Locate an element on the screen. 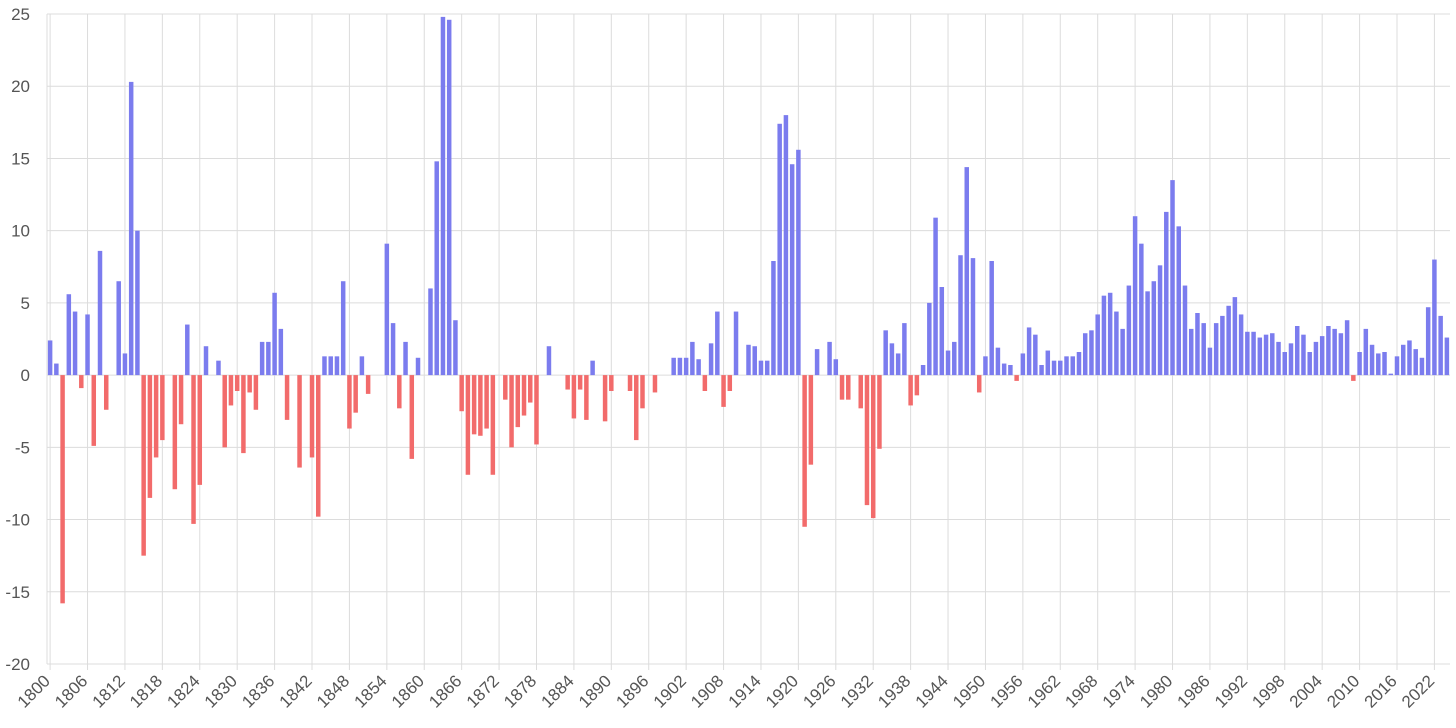 This screenshot has width=1456, height=728. x-tick-label: 1812 is located at coordinates (109, 691).